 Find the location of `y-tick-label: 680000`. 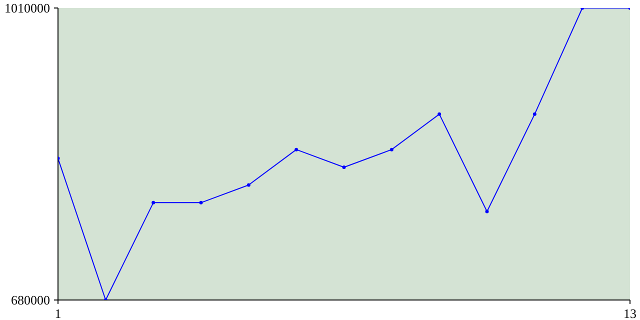

y-tick-label: 680000 is located at coordinates (30, 300).